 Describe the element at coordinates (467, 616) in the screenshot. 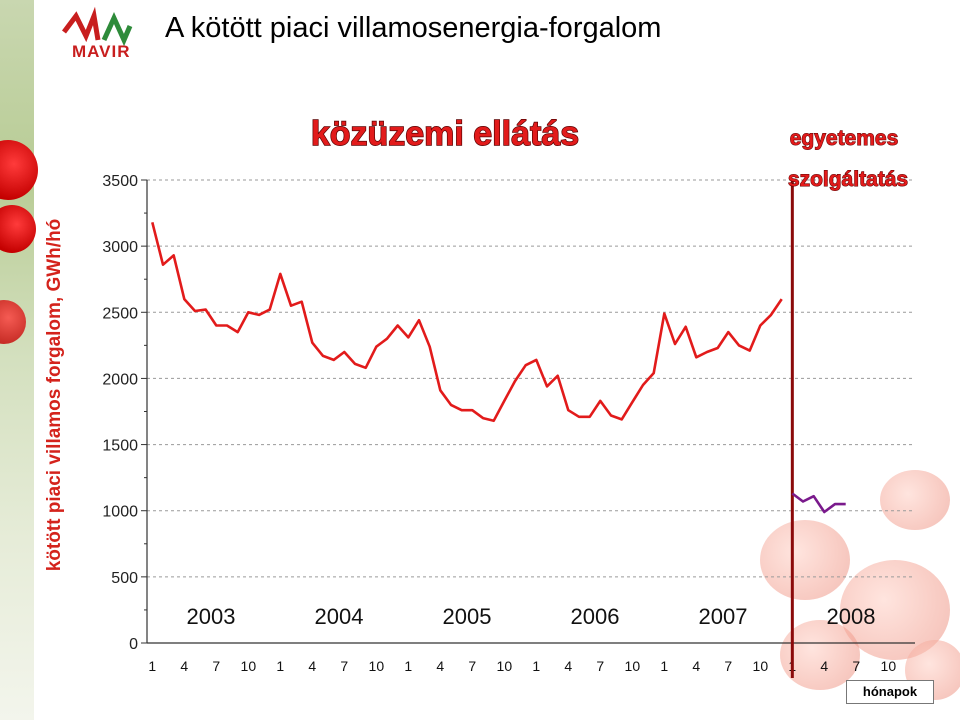

I see `year-label: 2005` at that location.